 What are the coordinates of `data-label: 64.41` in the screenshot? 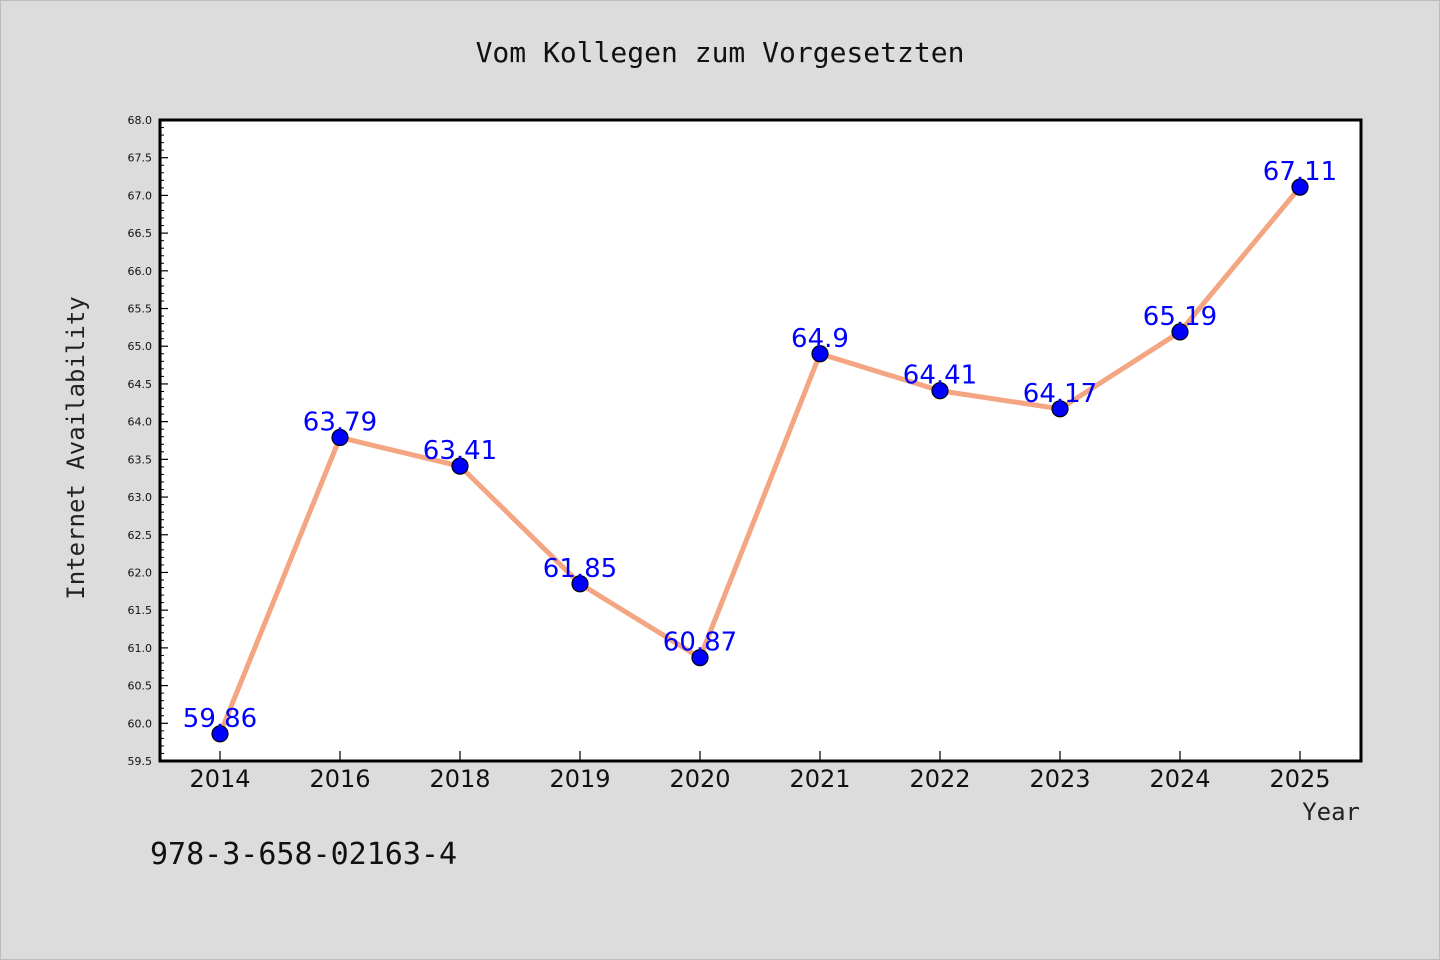 It's located at (940, 376).